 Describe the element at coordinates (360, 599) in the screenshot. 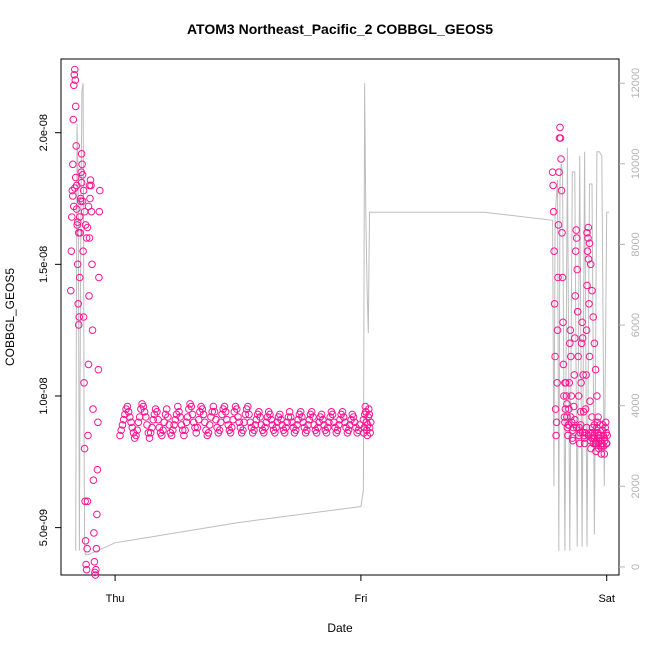

I see `x-tick-label: Fri` at that location.